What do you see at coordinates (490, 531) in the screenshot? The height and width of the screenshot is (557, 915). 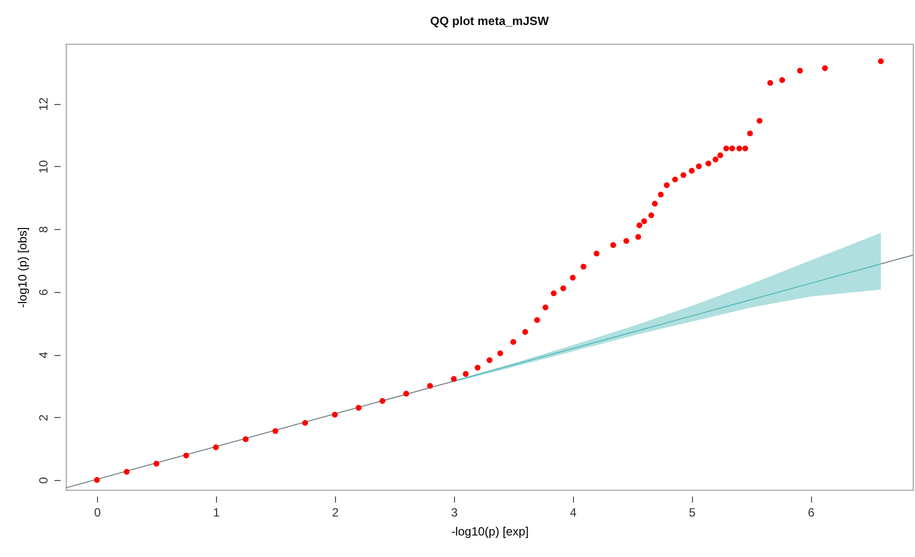 I see `x-axis-title: -log10(p) [exp]` at bounding box center [490, 531].